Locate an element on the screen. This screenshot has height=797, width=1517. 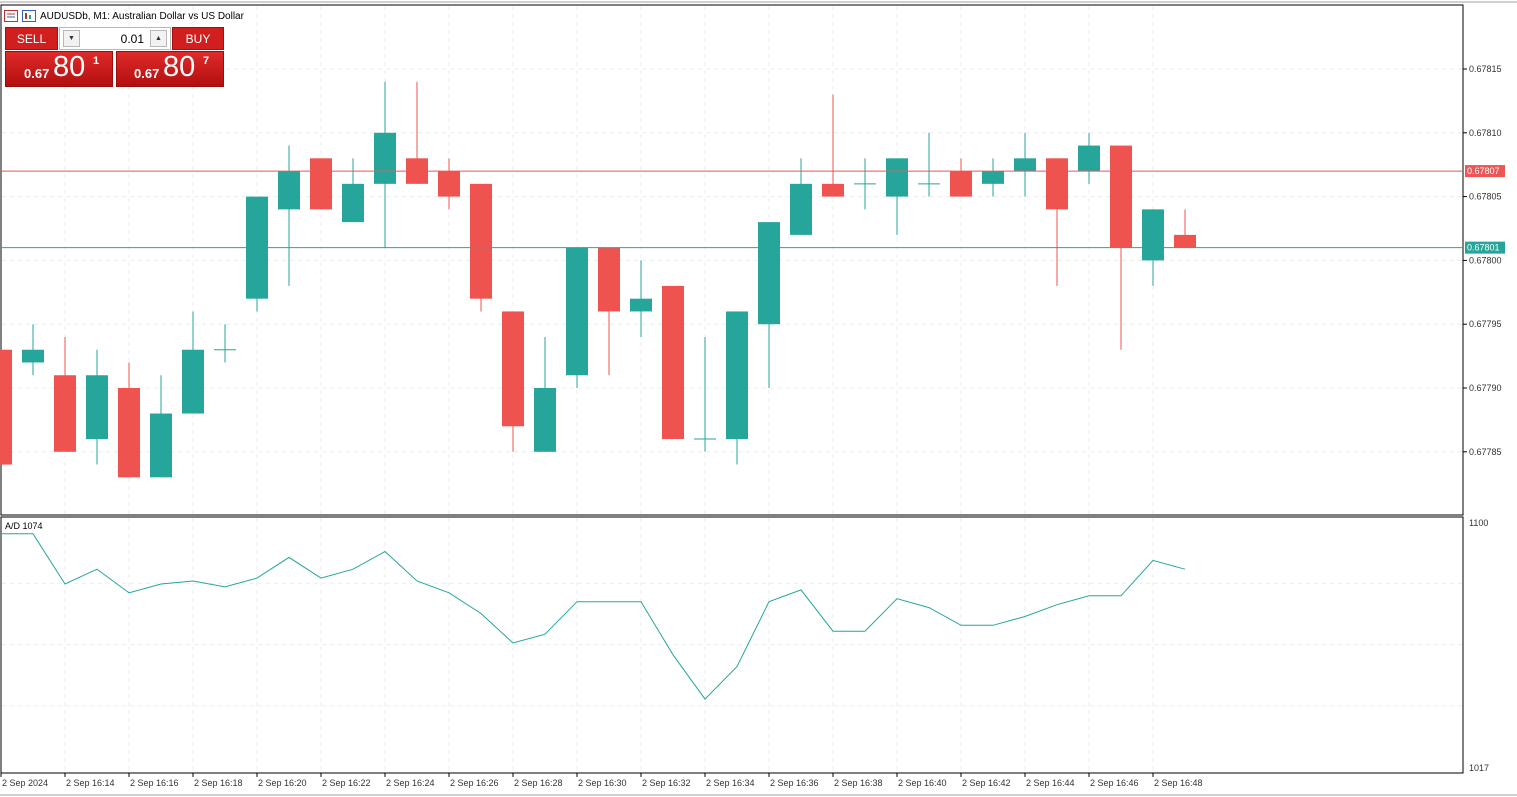
buy-price-prefix: 0.67 is located at coordinates (147, 73).